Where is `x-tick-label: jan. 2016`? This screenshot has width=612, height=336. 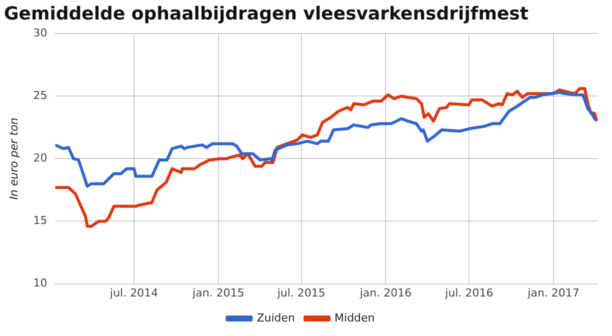
x-tick-label: jan. 2016 is located at coordinates (385, 293).